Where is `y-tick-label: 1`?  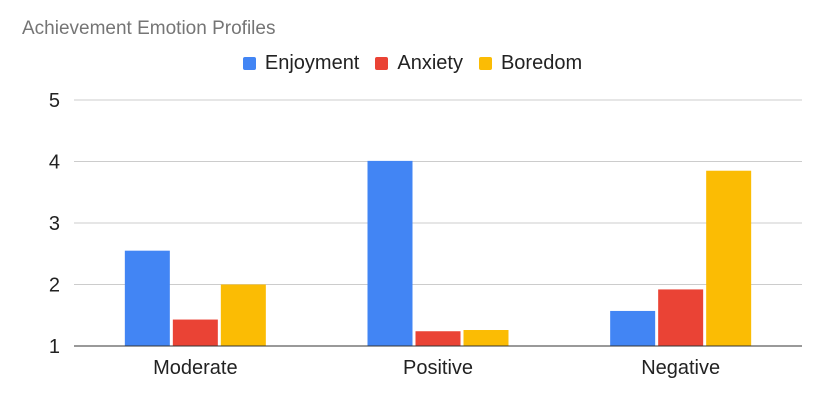 y-tick-label: 1 is located at coordinates (54, 347).